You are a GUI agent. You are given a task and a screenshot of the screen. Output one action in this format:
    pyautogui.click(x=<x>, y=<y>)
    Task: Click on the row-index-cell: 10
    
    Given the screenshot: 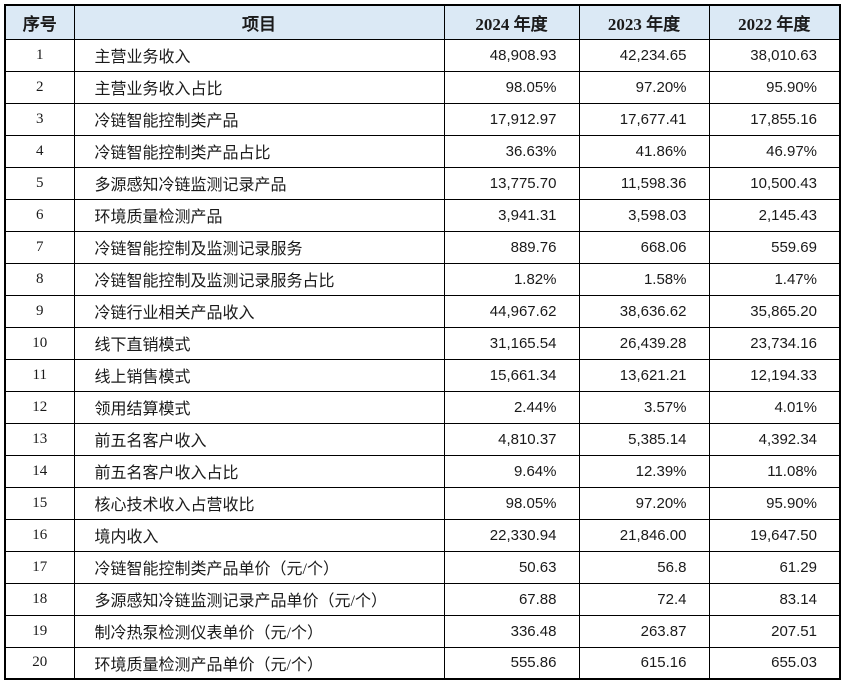 What is the action you would take?
    pyautogui.click(x=39, y=343)
    